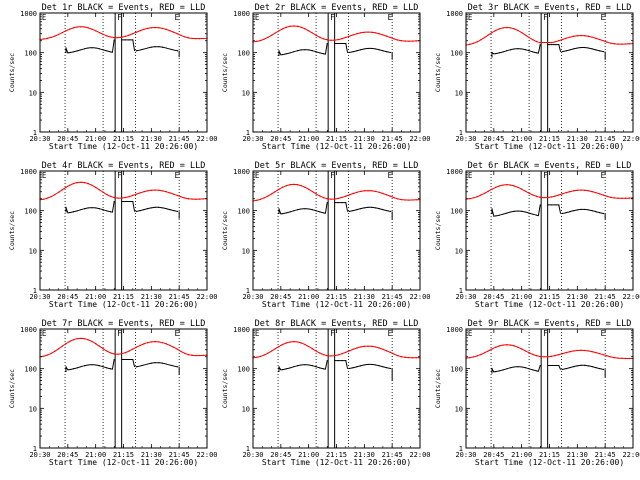  What do you see at coordinates (336, 297) in the screenshot?
I see `x-tick-label: 21:15` at bounding box center [336, 297].